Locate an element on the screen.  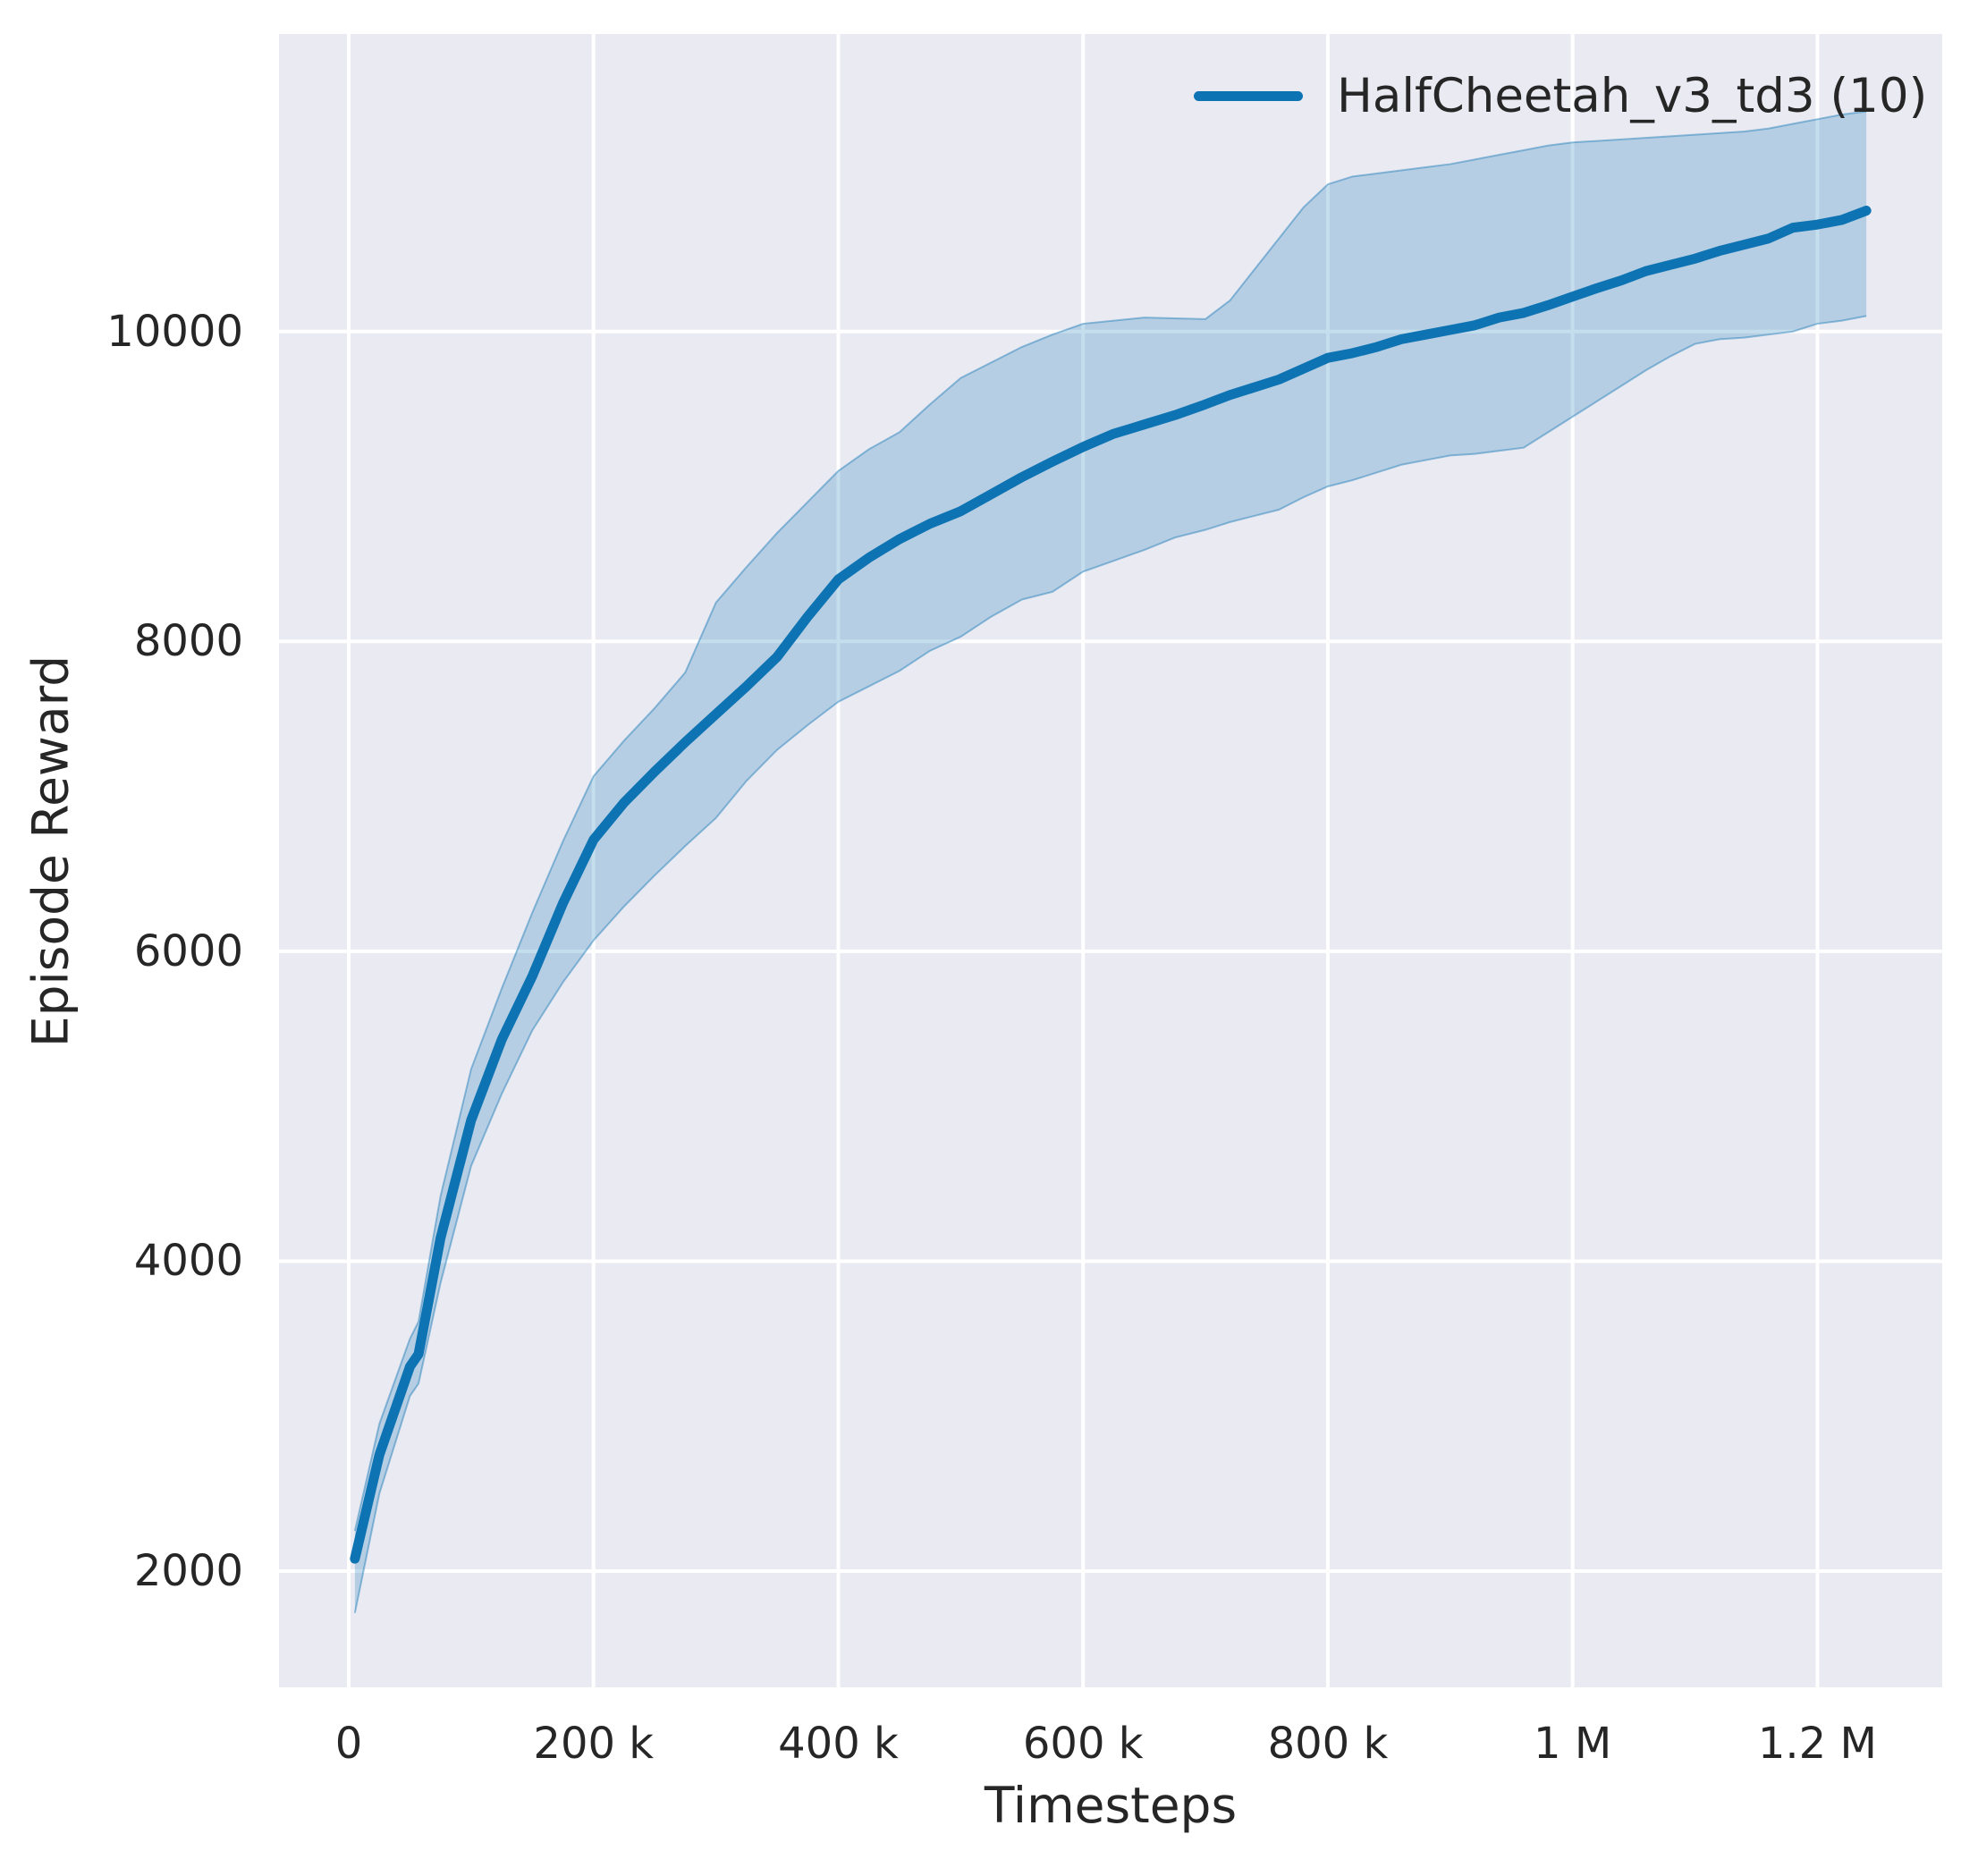
legend-label: HalfCheetah_v3_td3 (10) is located at coordinates (1632, 96).